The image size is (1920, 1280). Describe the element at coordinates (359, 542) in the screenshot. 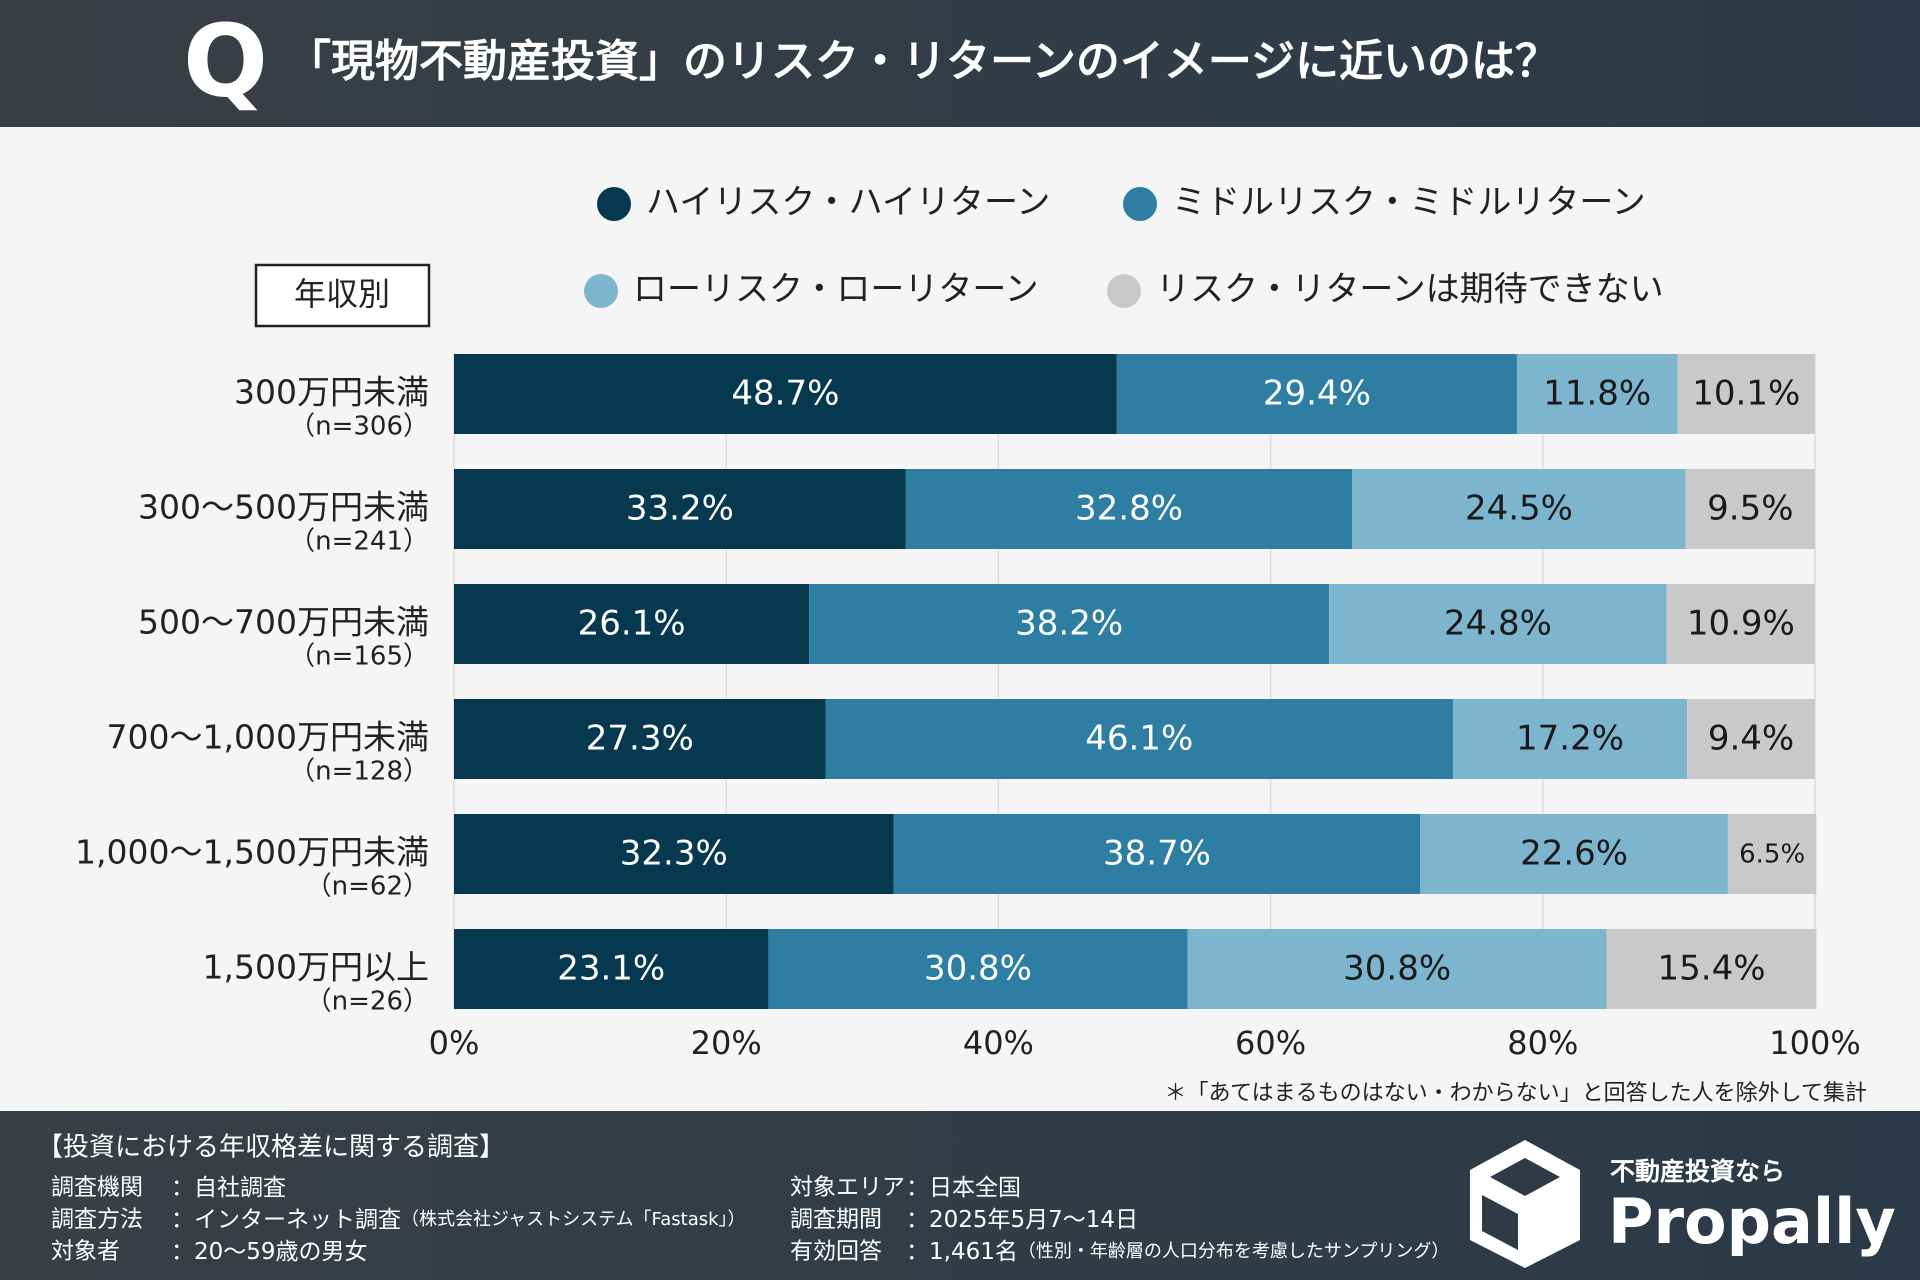

I see `sample-size: （n=241）` at that location.